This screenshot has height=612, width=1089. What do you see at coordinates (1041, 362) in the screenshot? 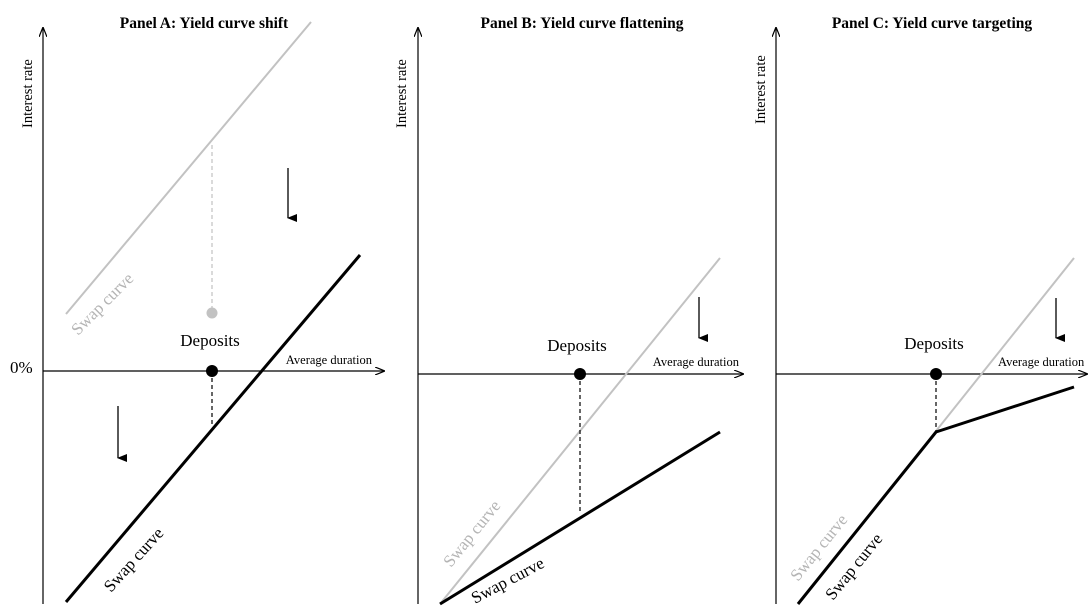
I see `panel-c-x-axis-label: Average duration` at bounding box center [1041, 362].